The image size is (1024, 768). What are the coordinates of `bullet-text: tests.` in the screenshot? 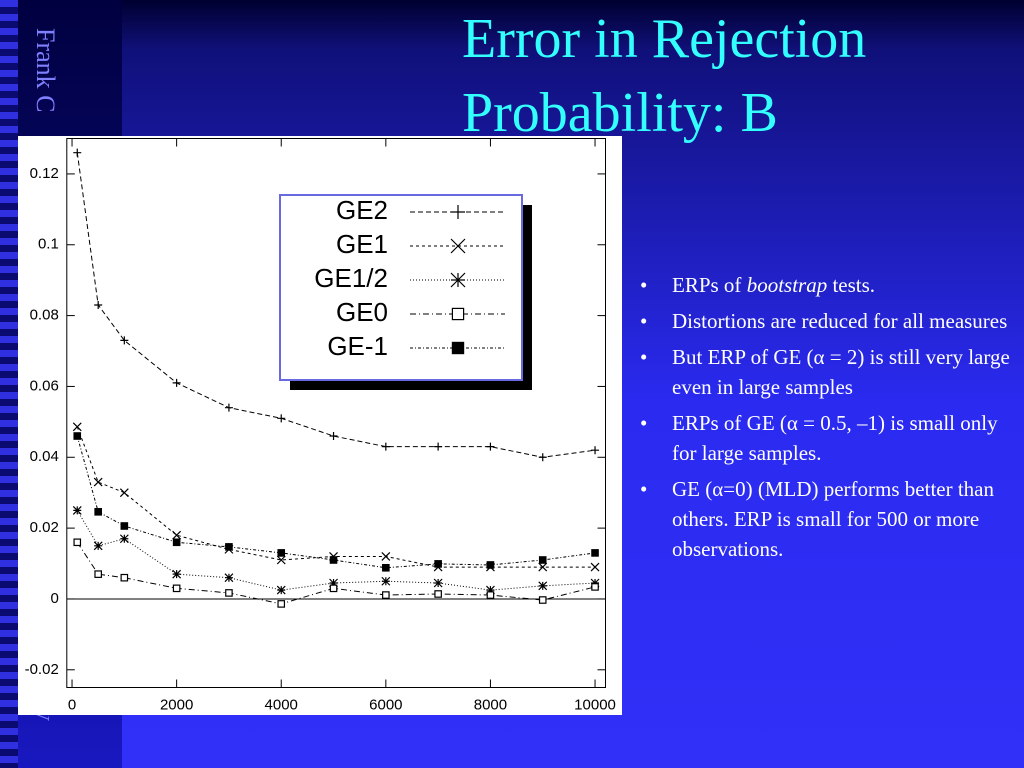 It's located at (851, 285).